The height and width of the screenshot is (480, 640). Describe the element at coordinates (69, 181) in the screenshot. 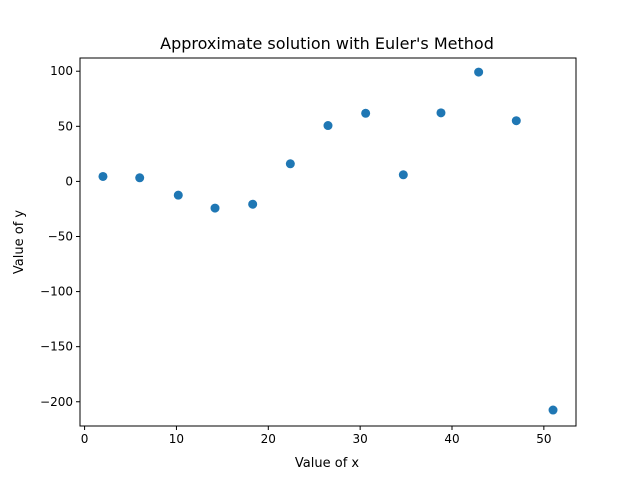

I see `y-tick-label: 0` at that location.